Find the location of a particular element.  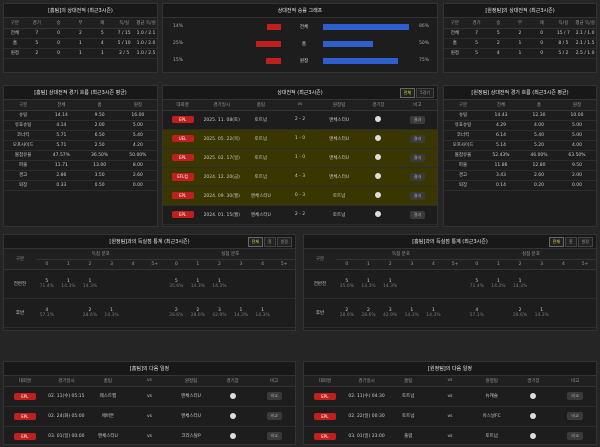

fixture-row: EPL 02. 22(일) 00:30 토트넘 vs 아스날FC 비교 is located at coordinates (450, 416).